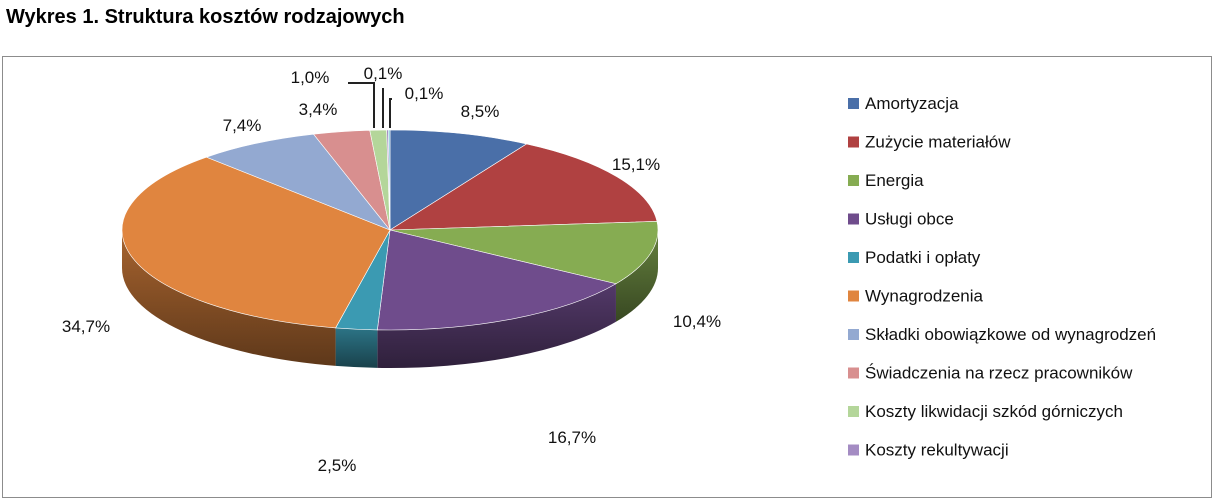 The height and width of the screenshot is (502, 1216). Describe the element at coordinates (937, 450) in the screenshot. I see `legend-label: Koszty rekultywacji` at that location.